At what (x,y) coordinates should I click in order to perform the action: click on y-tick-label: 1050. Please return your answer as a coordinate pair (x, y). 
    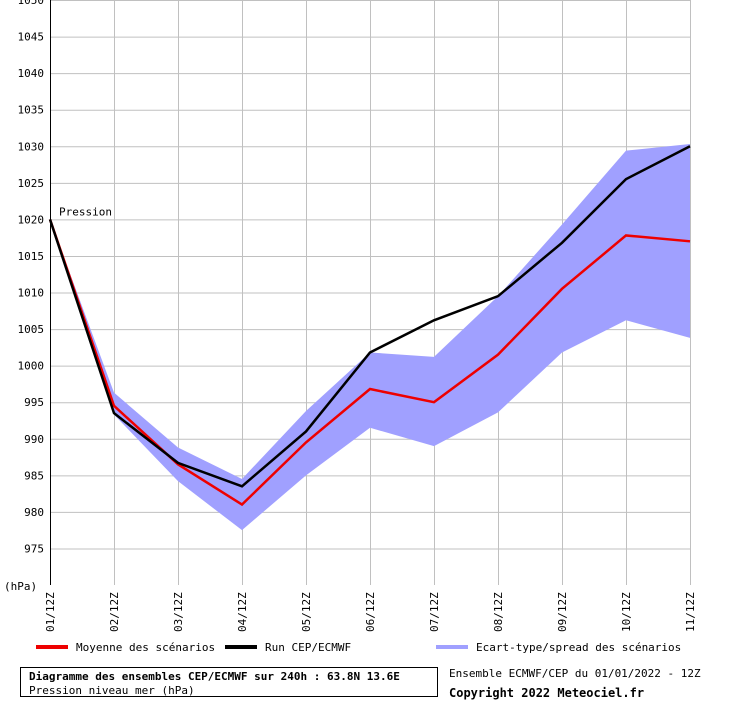
    Looking at the image, I should click on (31, 3).